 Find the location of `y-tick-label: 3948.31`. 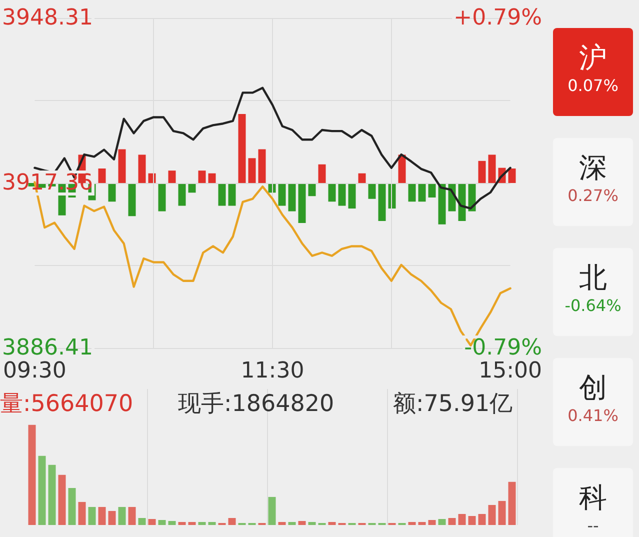

y-tick-label: 3948.31 is located at coordinates (47, 18).